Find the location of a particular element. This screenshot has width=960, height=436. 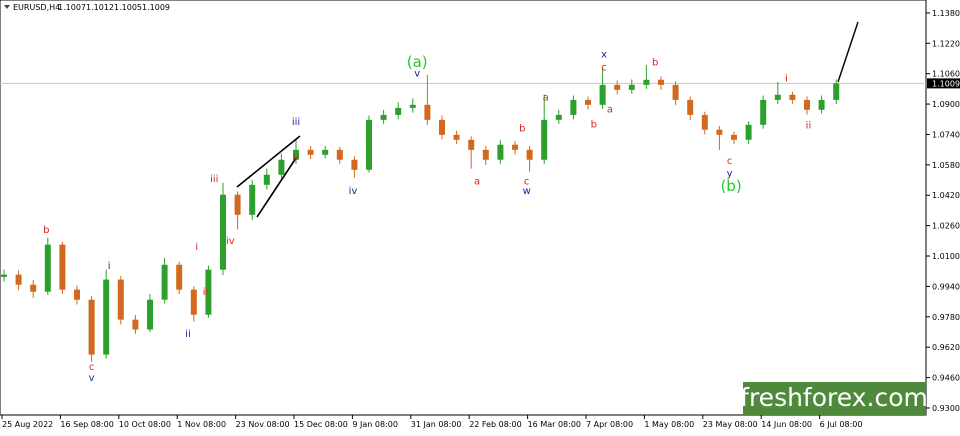

y-tick-label: 1.0260 is located at coordinates (946, 226).